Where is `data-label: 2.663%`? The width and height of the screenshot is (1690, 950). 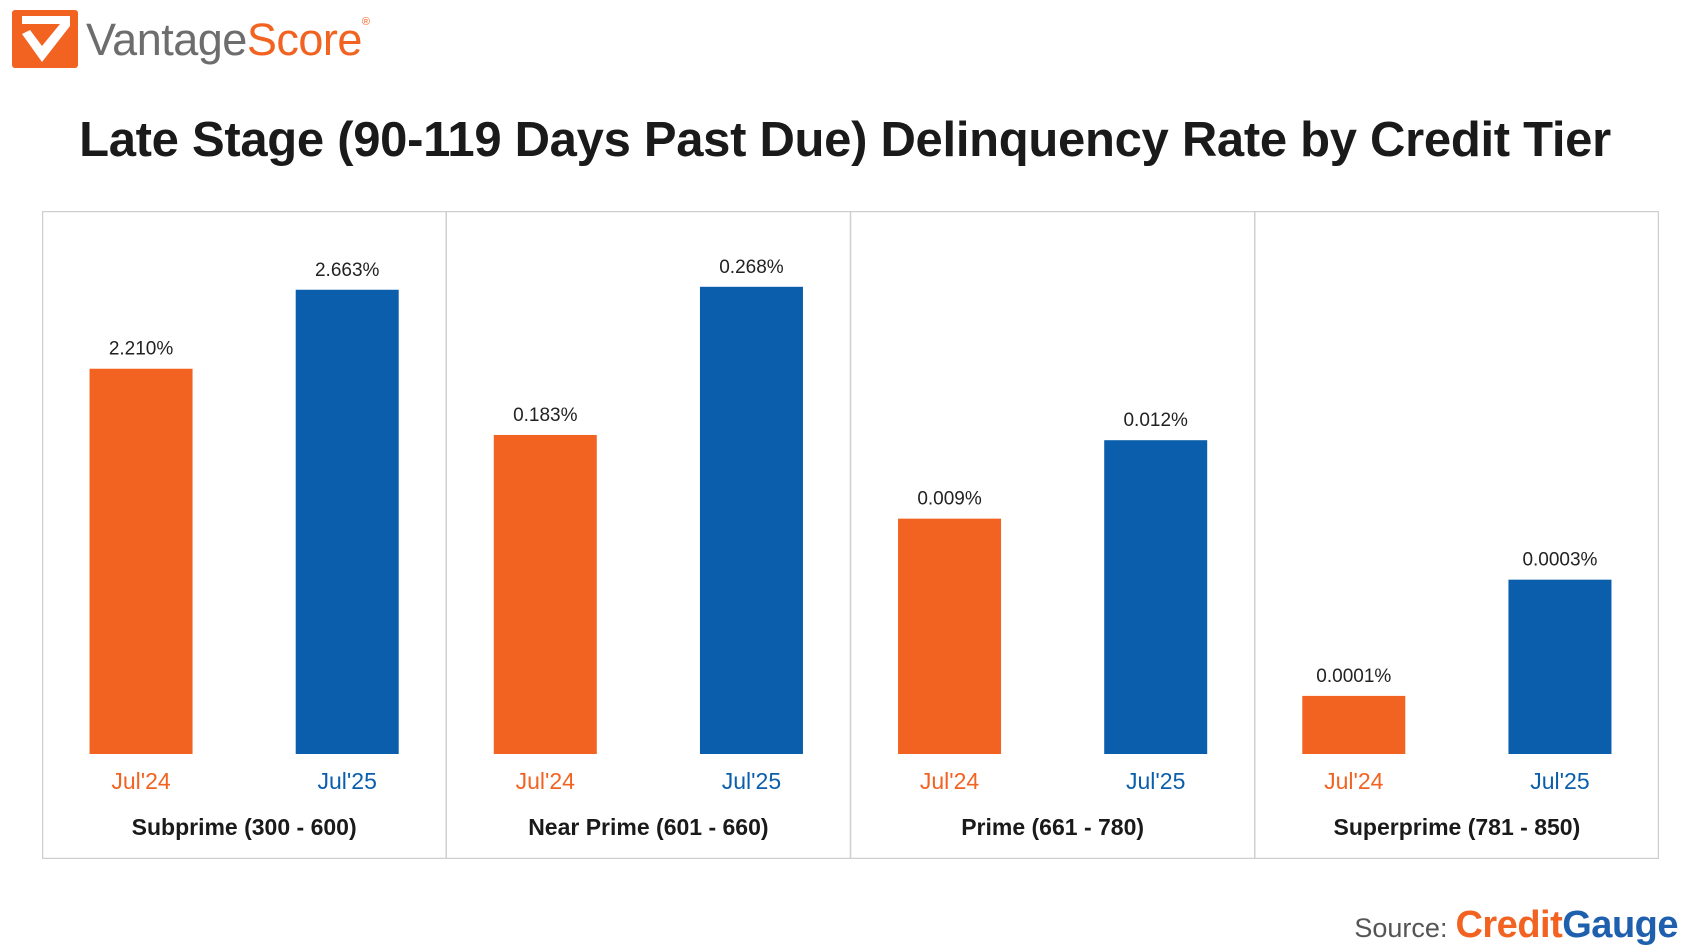
data-label: 2.663% is located at coordinates (347, 270).